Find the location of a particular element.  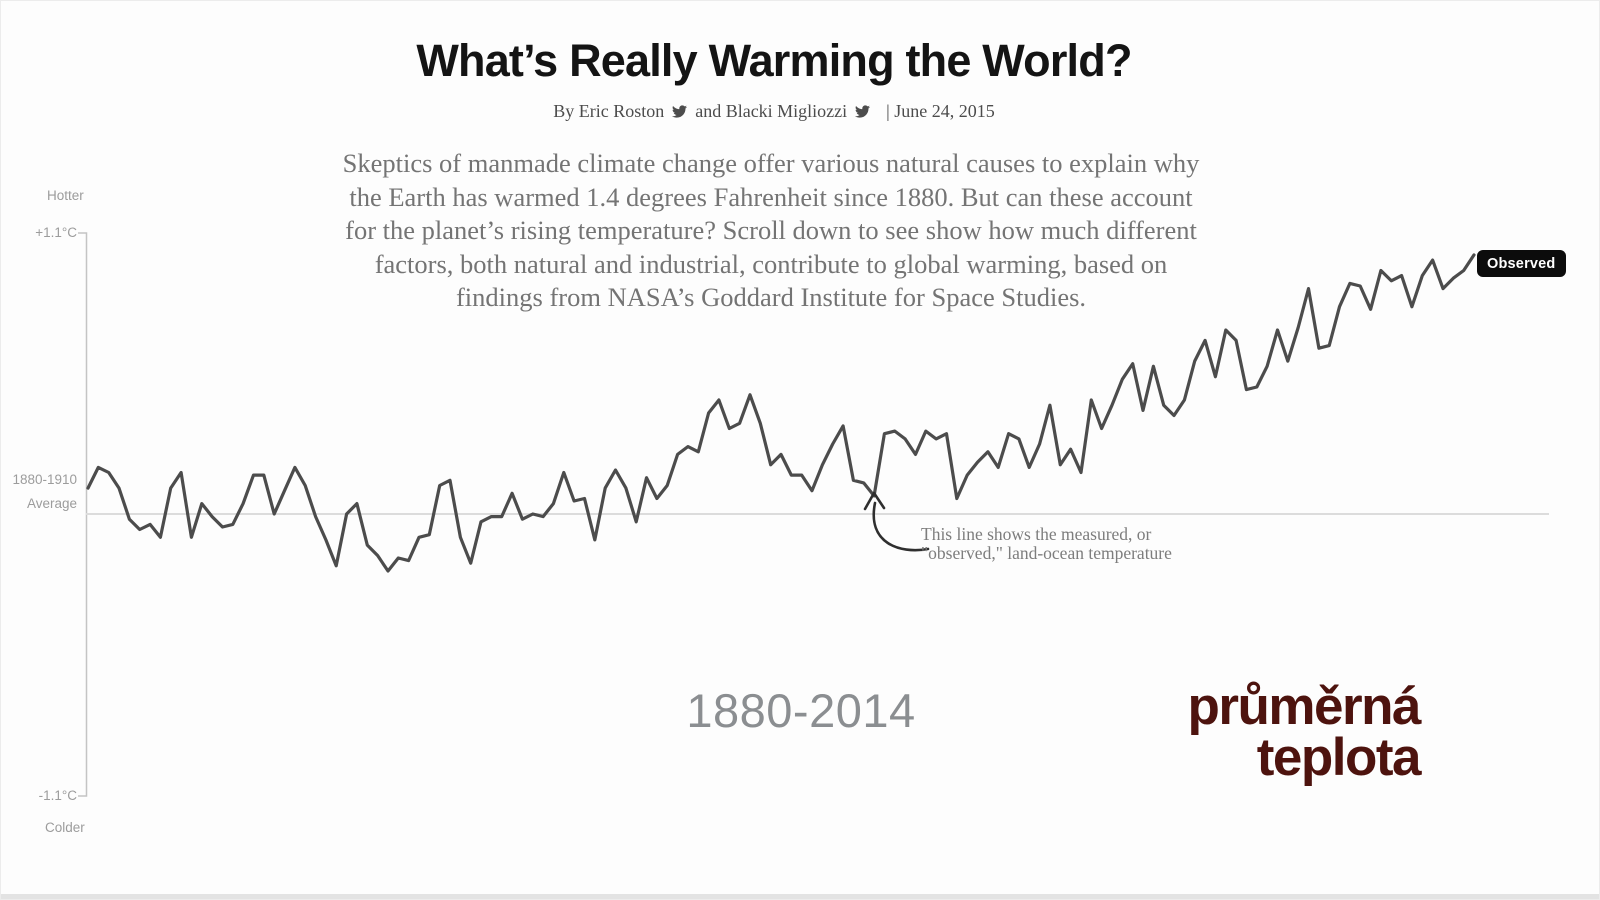

byline-author-2: and Blacki Migliozzi is located at coordinates (771, 111).